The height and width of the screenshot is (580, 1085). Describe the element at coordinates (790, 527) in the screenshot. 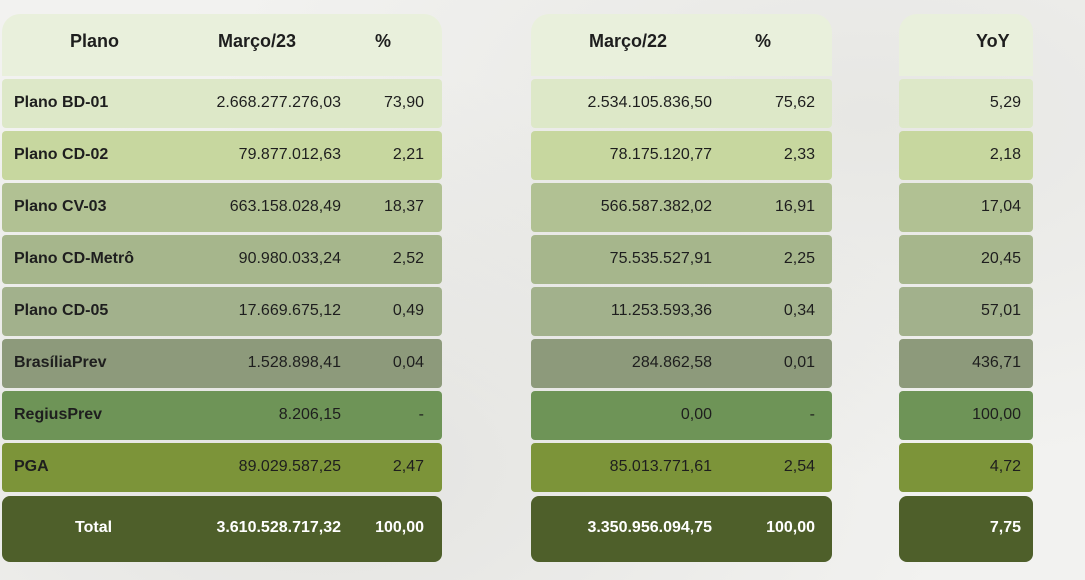

I see `total-percent-march-22: 100,00` at that location.